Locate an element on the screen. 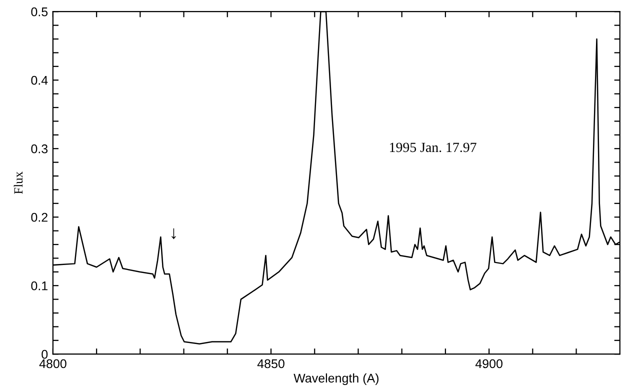 This screenshot has width=623, height=387. x-axis-title: Wavelength (A) is located at coordinates (336, 379).